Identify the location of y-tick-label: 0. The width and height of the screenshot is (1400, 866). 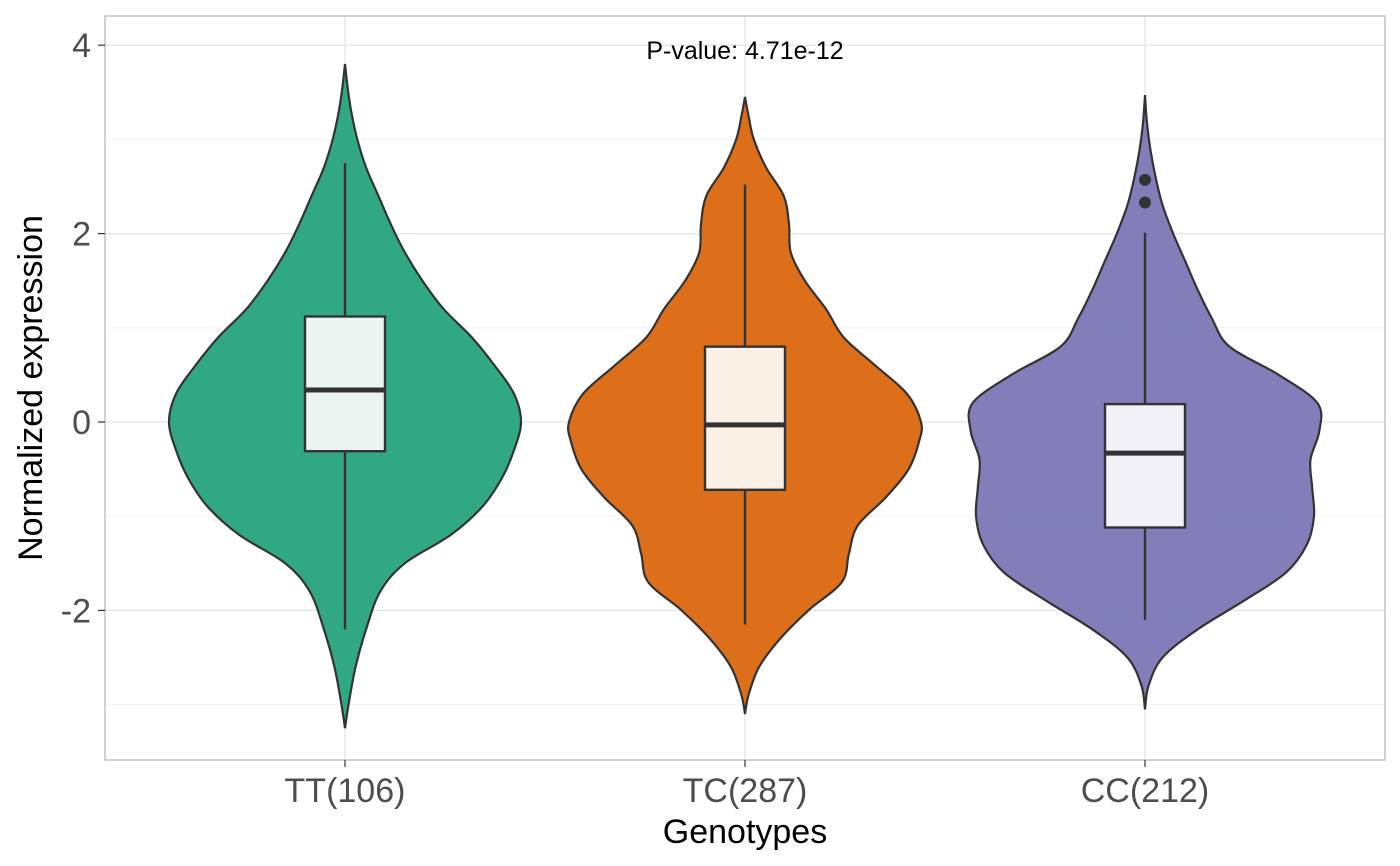
(81, 423).